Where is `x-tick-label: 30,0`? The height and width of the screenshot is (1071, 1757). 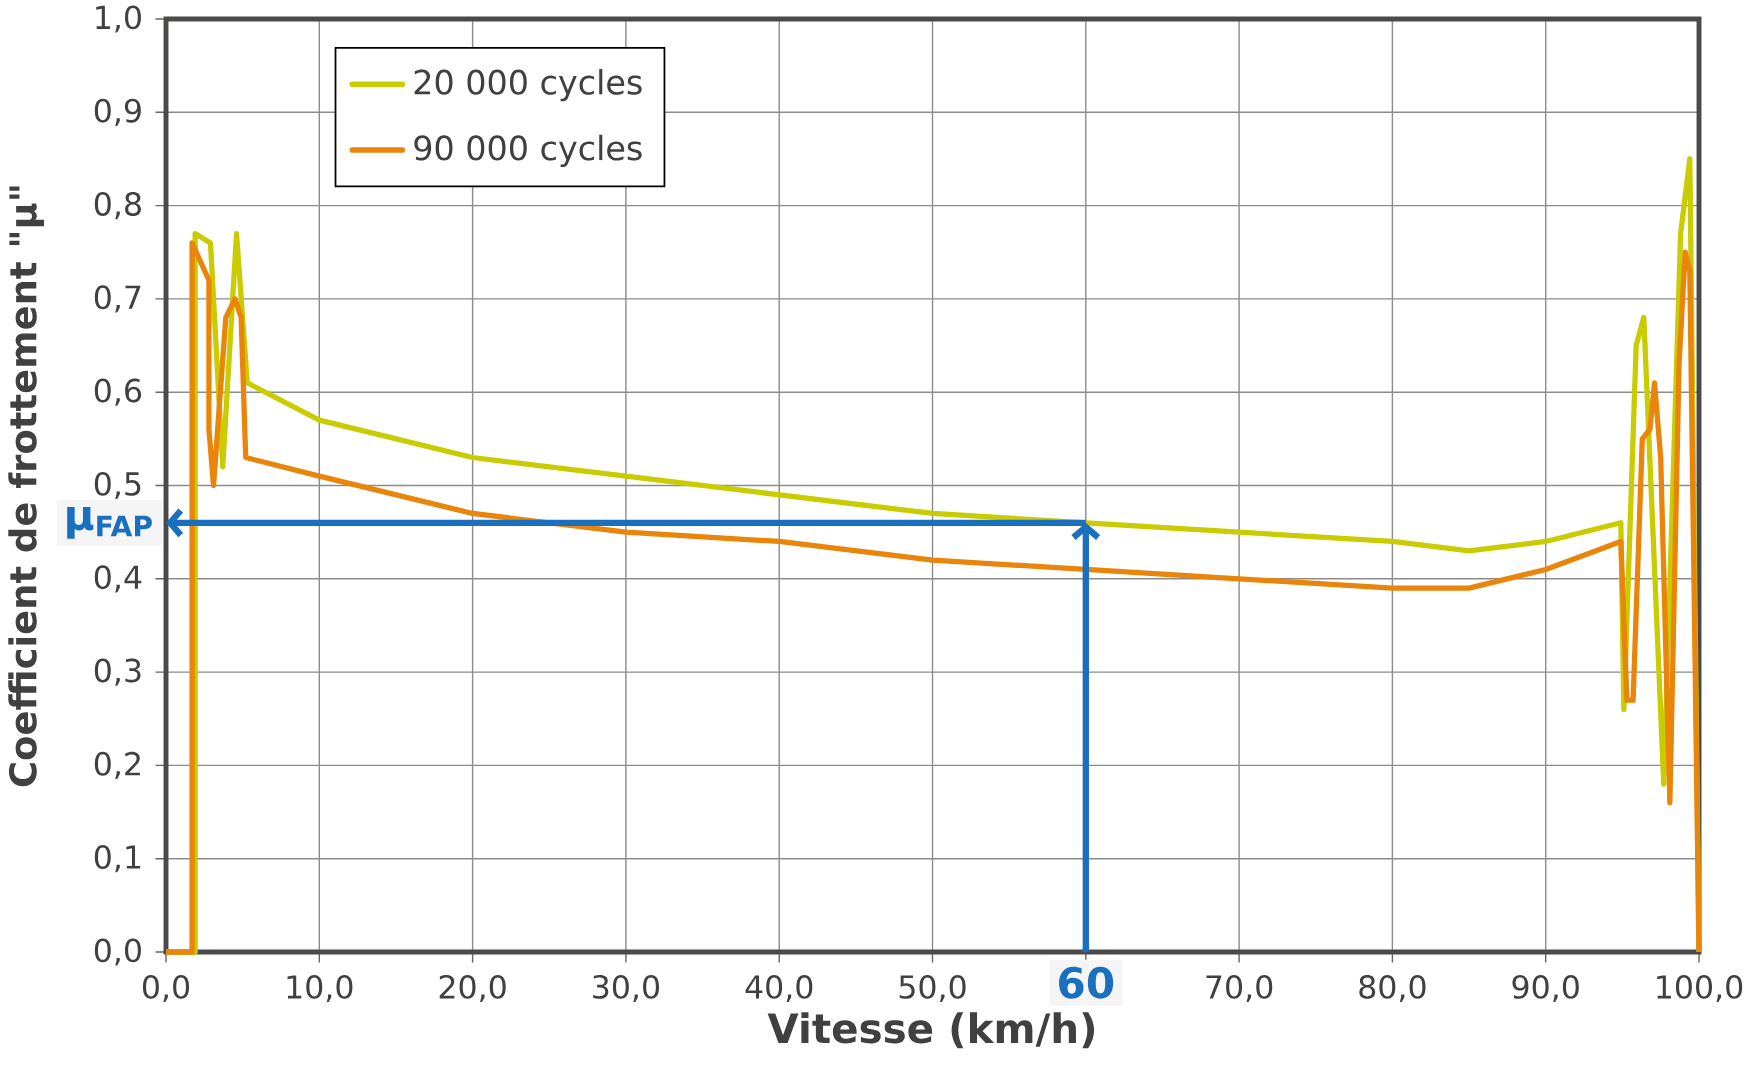
x-tick-label: 30,0 is located at coordinates (626, 988).